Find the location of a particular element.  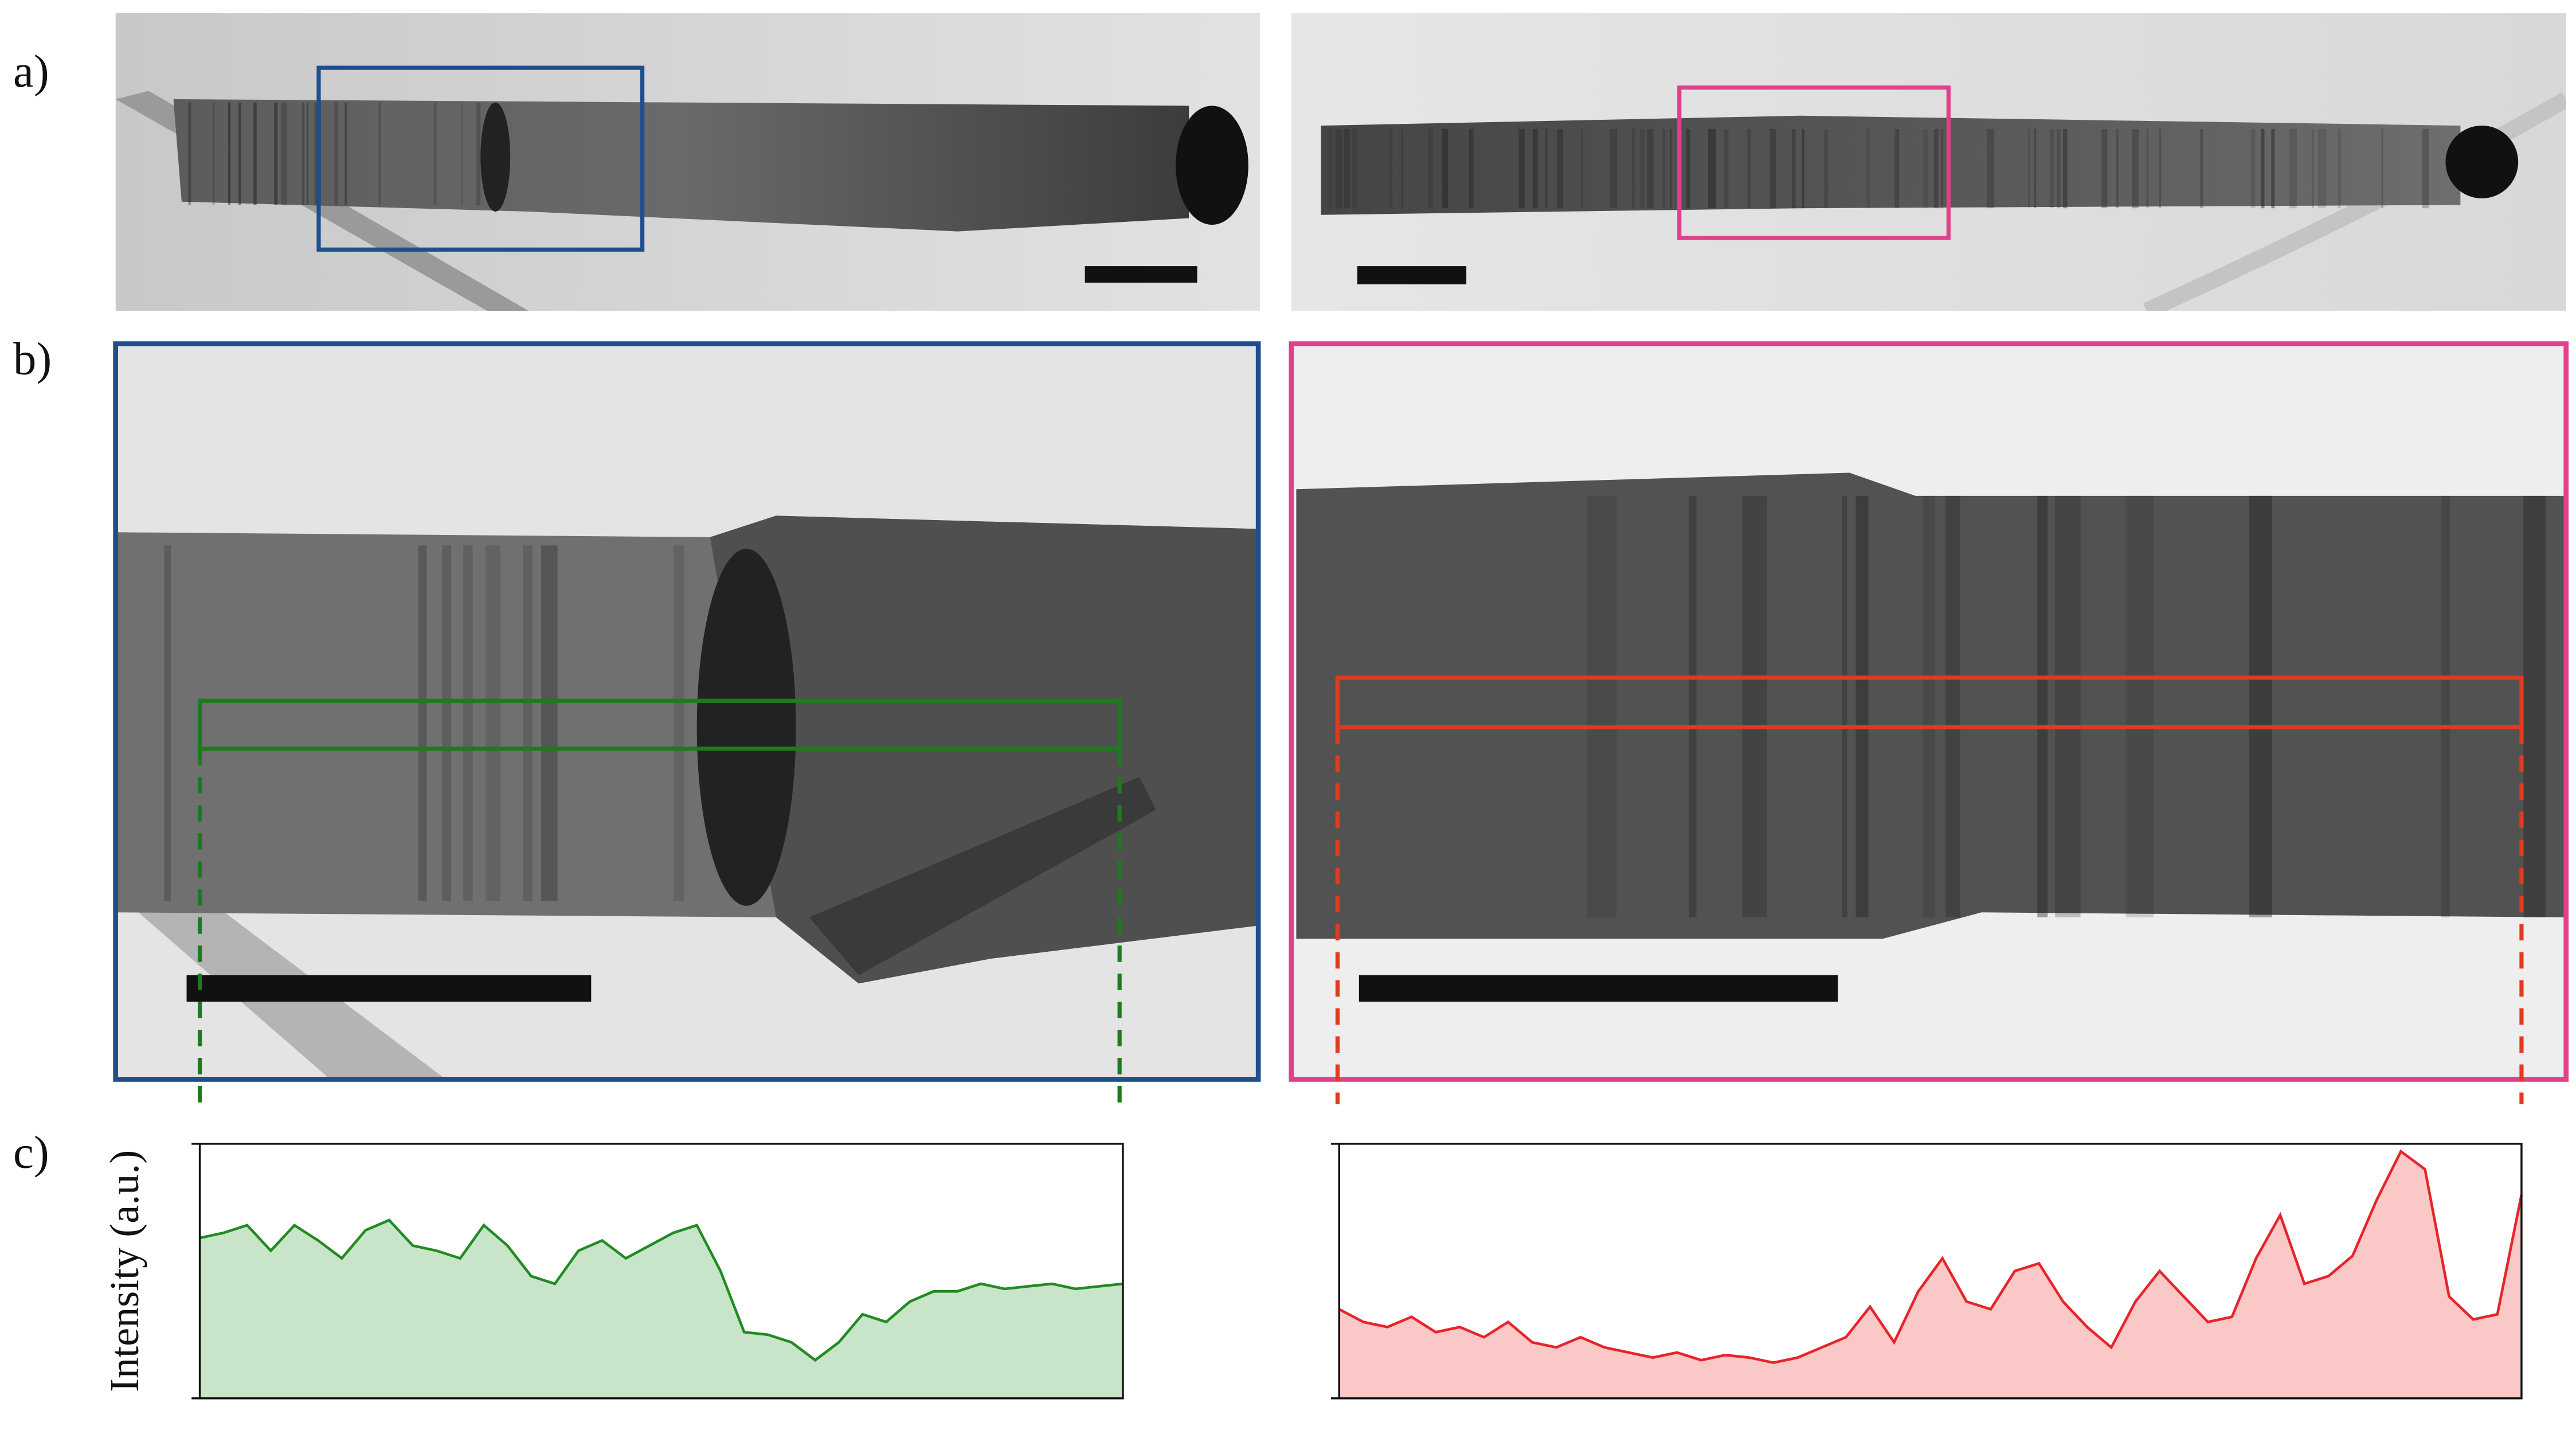

area is located at coordinates (661, 1309).